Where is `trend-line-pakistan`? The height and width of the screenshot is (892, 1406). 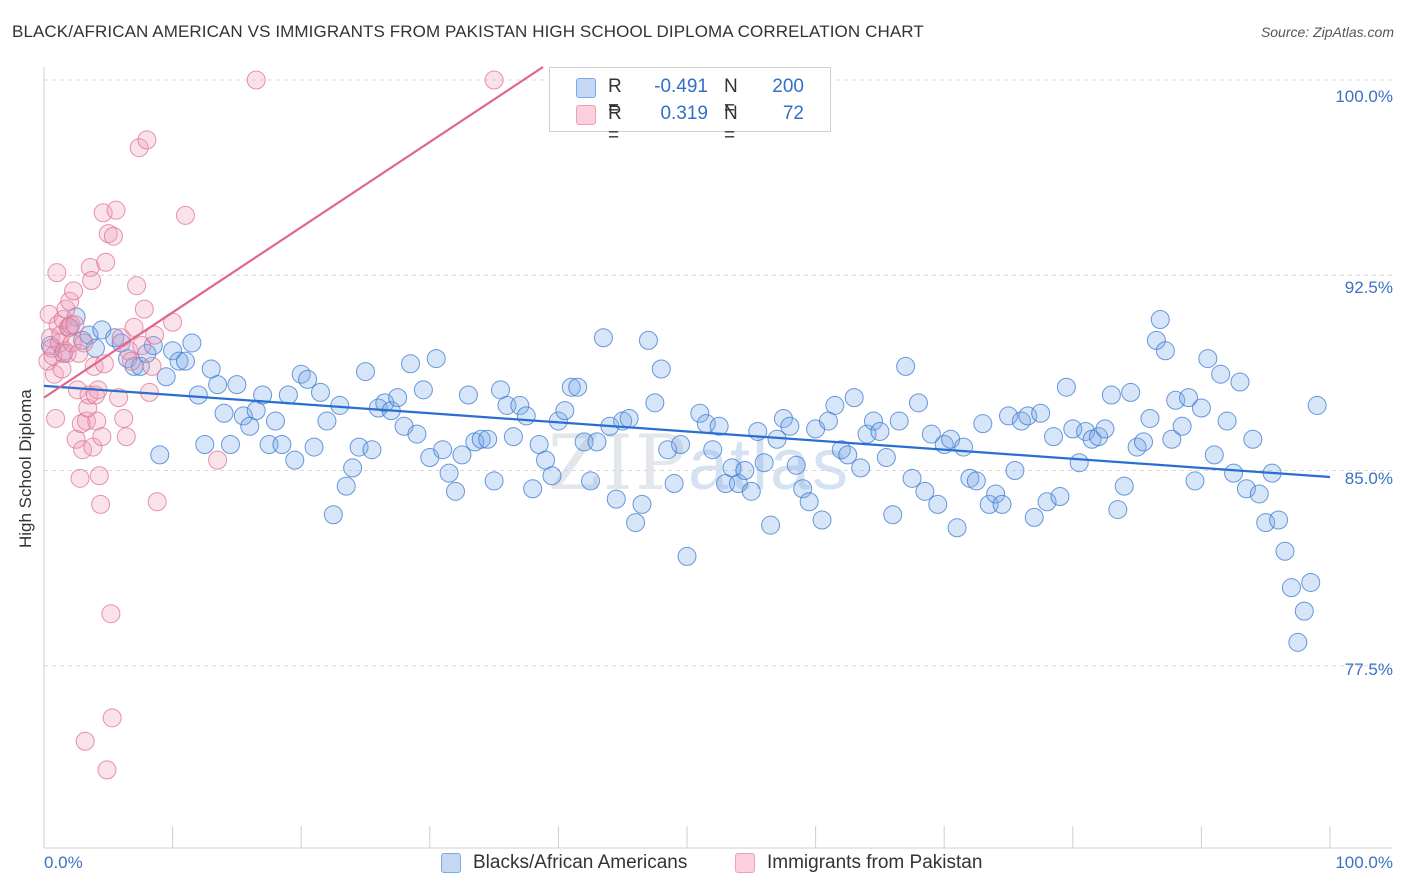 trend-line-pakistan is located at coordinates (293, 232).